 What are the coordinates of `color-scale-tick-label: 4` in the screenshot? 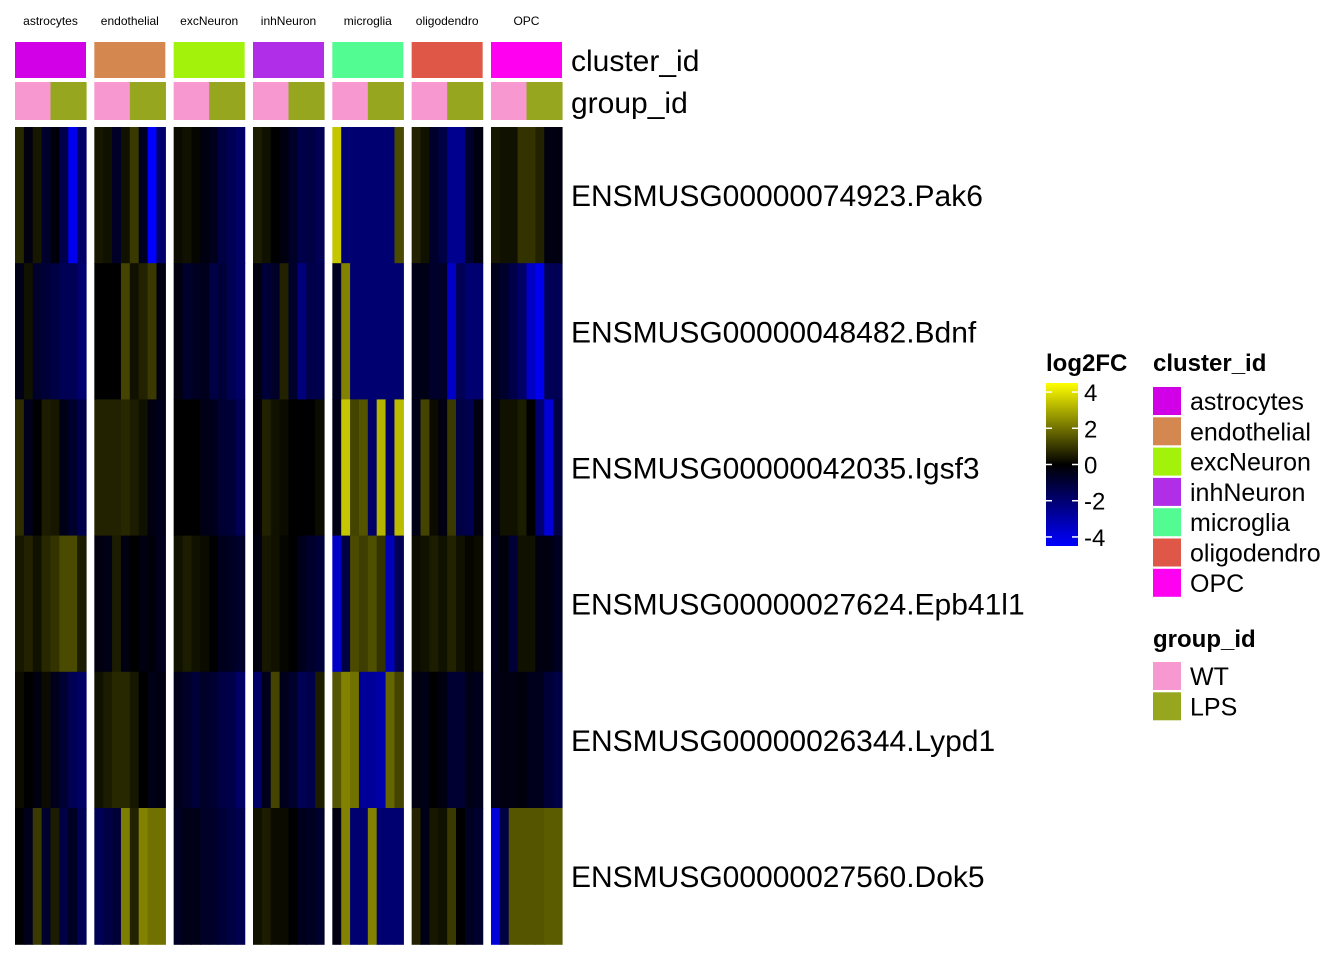 It's located at (1090, 393).